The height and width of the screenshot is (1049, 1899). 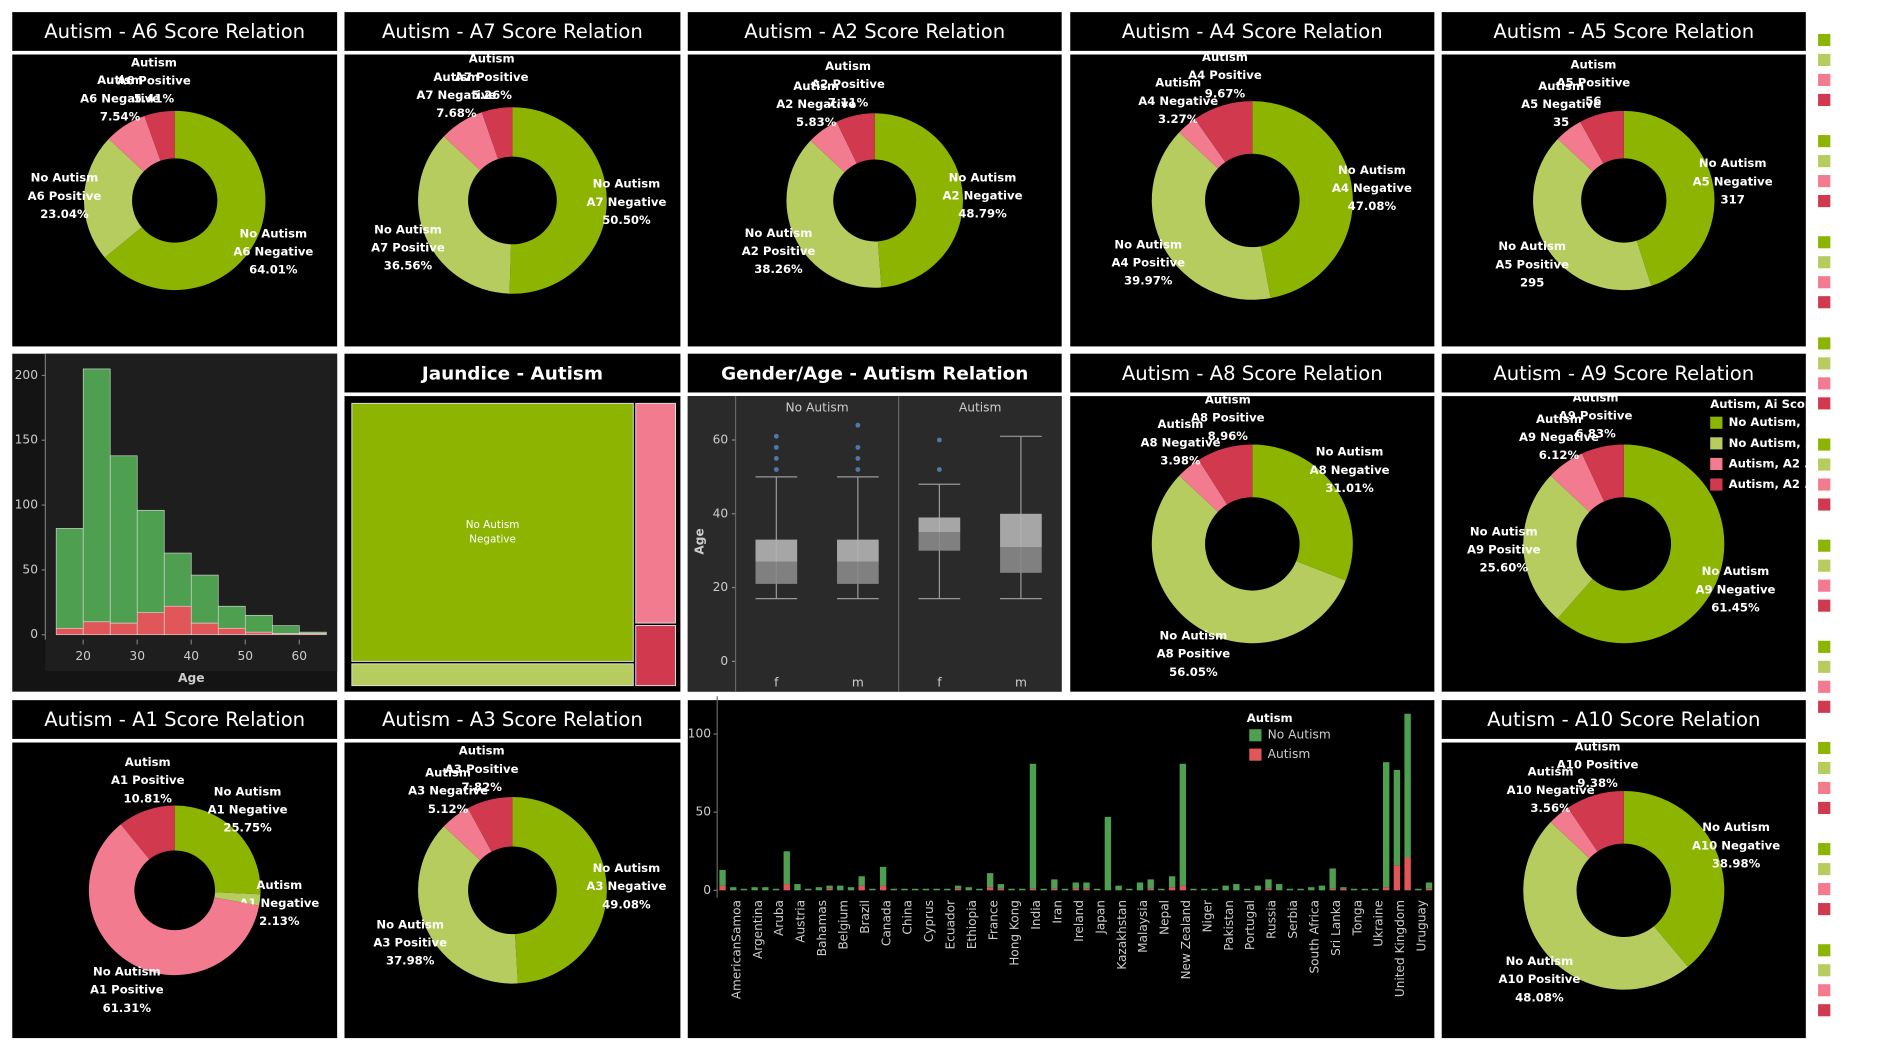 What do you see at coordinates (1551, 790) in the screenshot?
I see `slice-label: A10 Negative` at bounding box center [1551, 790].